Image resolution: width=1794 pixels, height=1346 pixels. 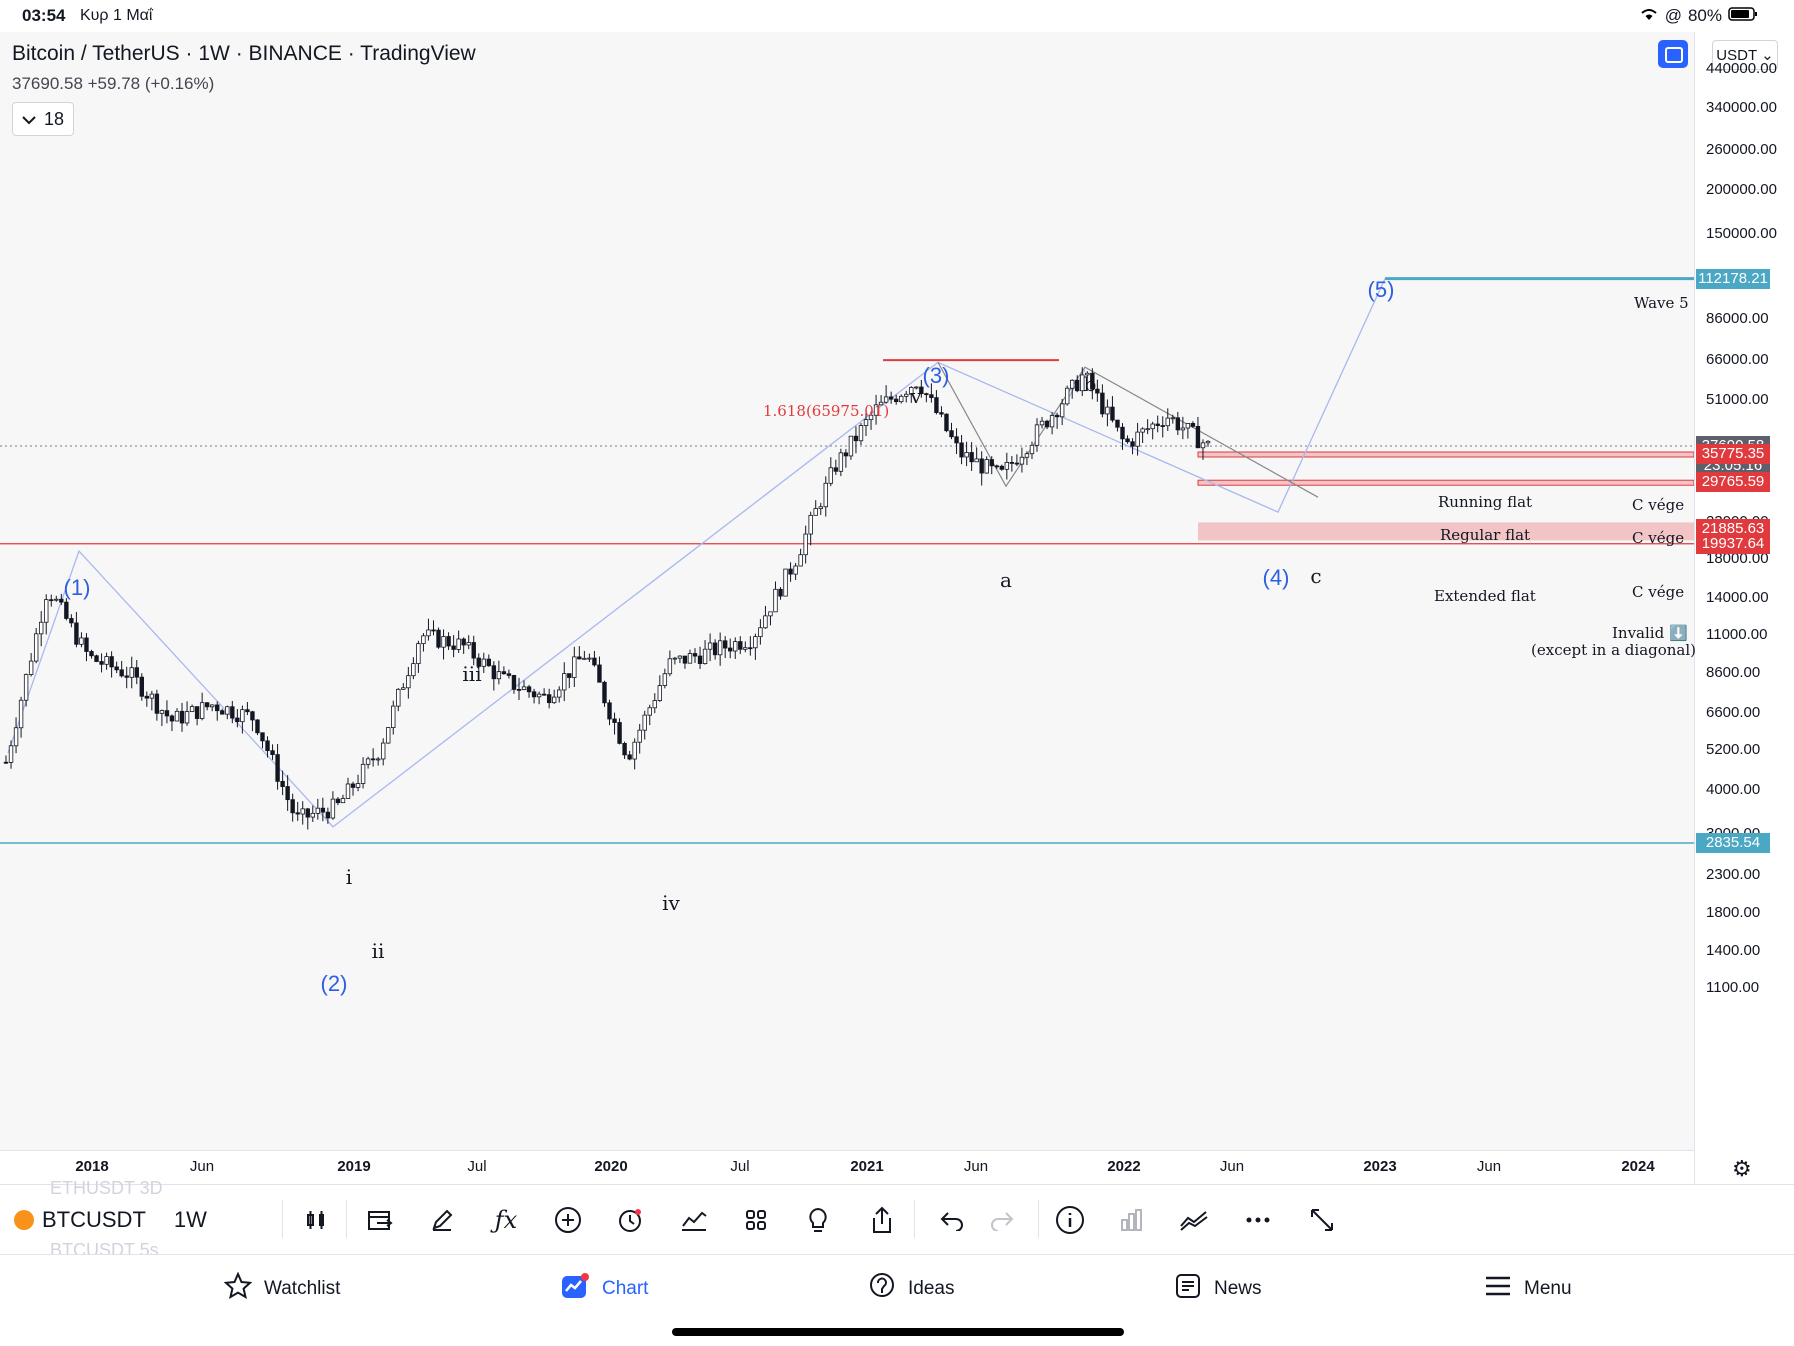 What do you see at coordinates (694, 1220) in the screenshot?
I see `chart-type-icon` at bounding box center [694, 1220].